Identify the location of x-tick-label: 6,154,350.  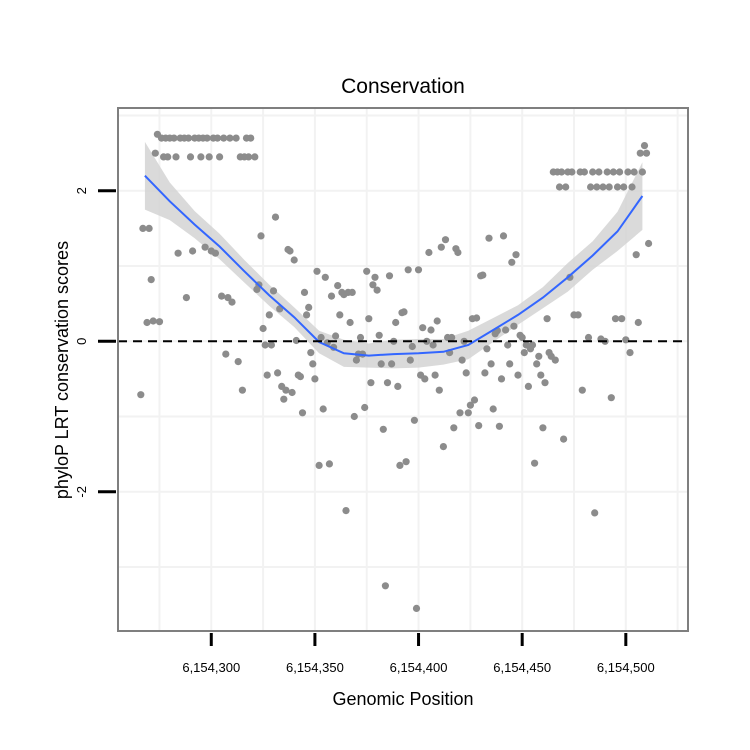
(315, 667).